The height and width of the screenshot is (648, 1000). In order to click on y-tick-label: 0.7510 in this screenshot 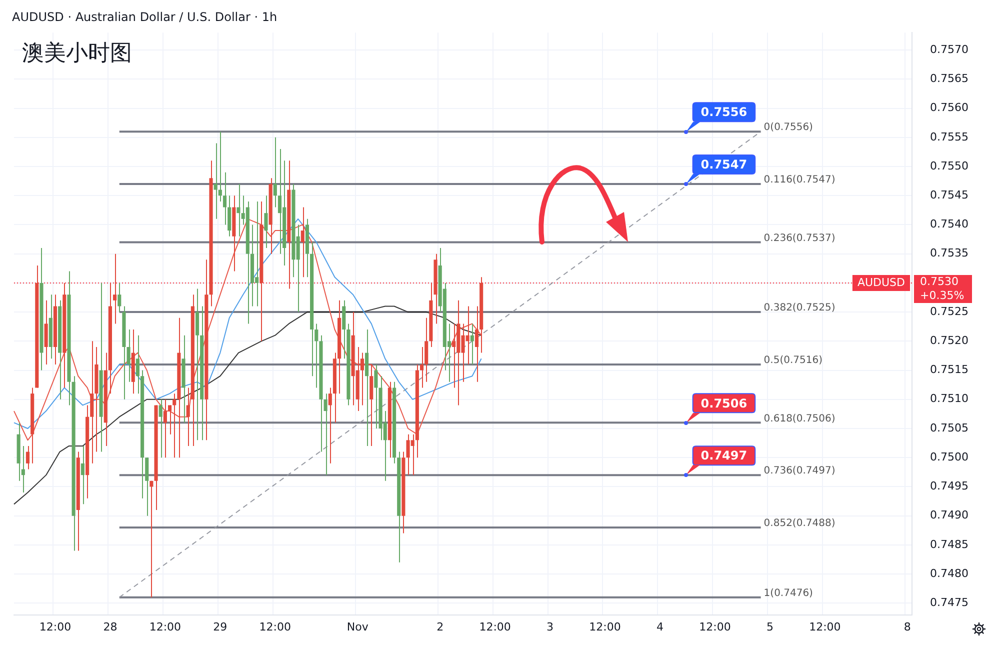, I will do `click(949, 399)`.